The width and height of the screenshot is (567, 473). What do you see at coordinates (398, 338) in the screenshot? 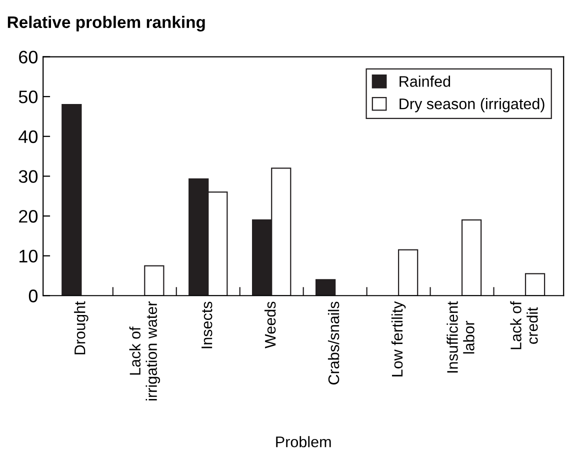
I see `x-tick-label: Low fertility` at bounding box center [398, 338].